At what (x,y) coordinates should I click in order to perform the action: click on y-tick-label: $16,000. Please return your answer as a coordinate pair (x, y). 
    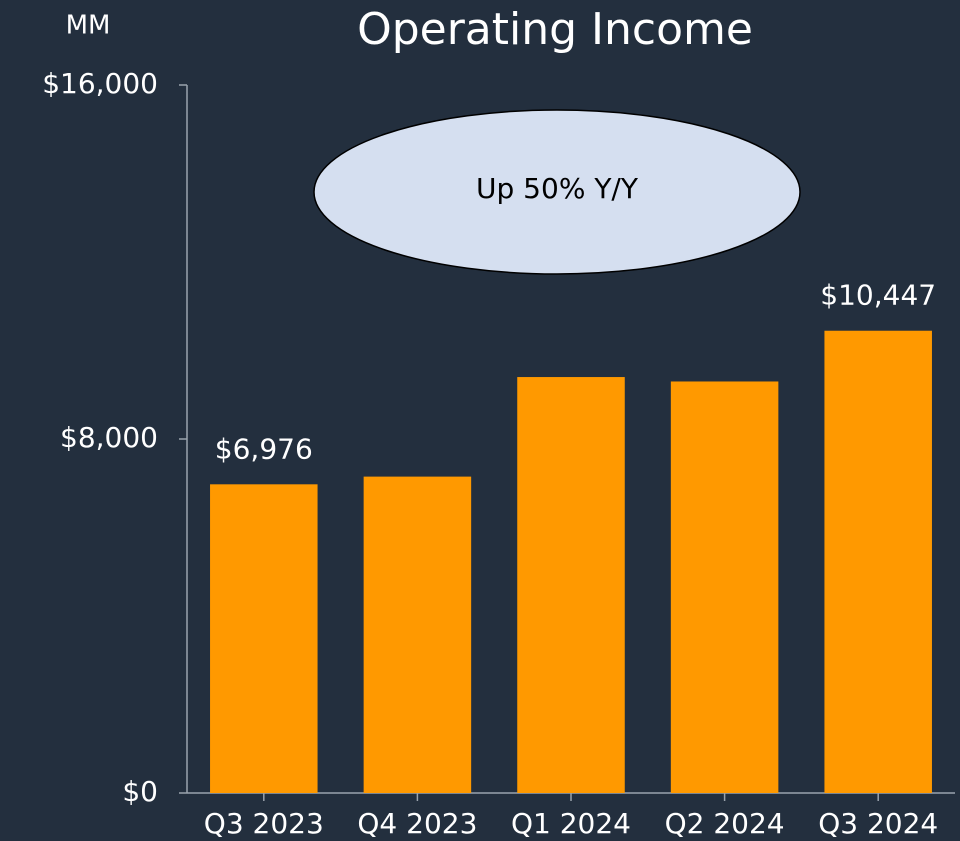
    Looking at the image, I should click on (100, 83).